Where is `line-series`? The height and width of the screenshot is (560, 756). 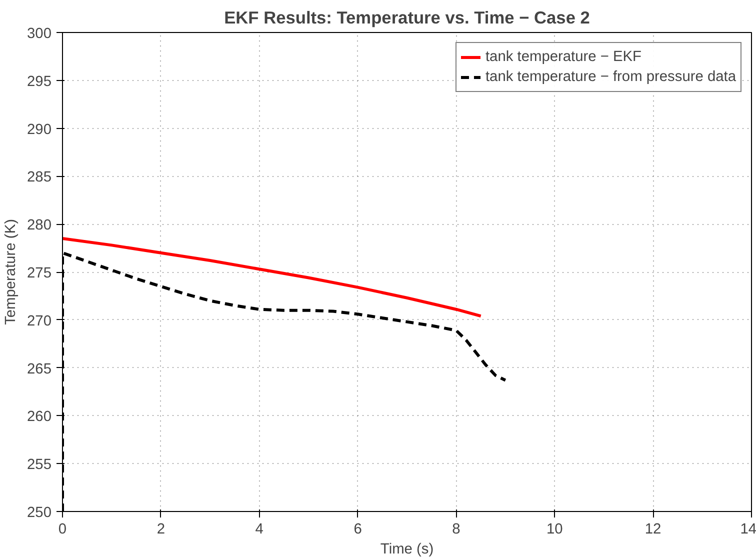
line-series is located at coordinates (272, 277).